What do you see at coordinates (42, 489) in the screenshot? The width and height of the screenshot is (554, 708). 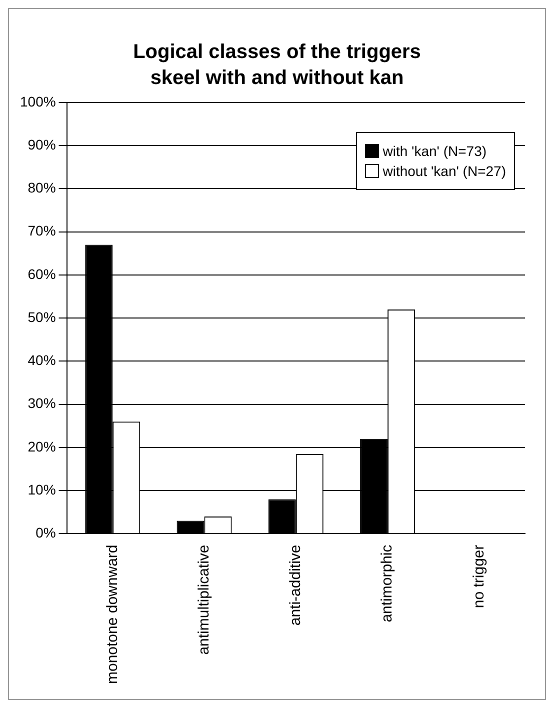 I see `y-tick-label: 10%` at bounding box center [42, 489].